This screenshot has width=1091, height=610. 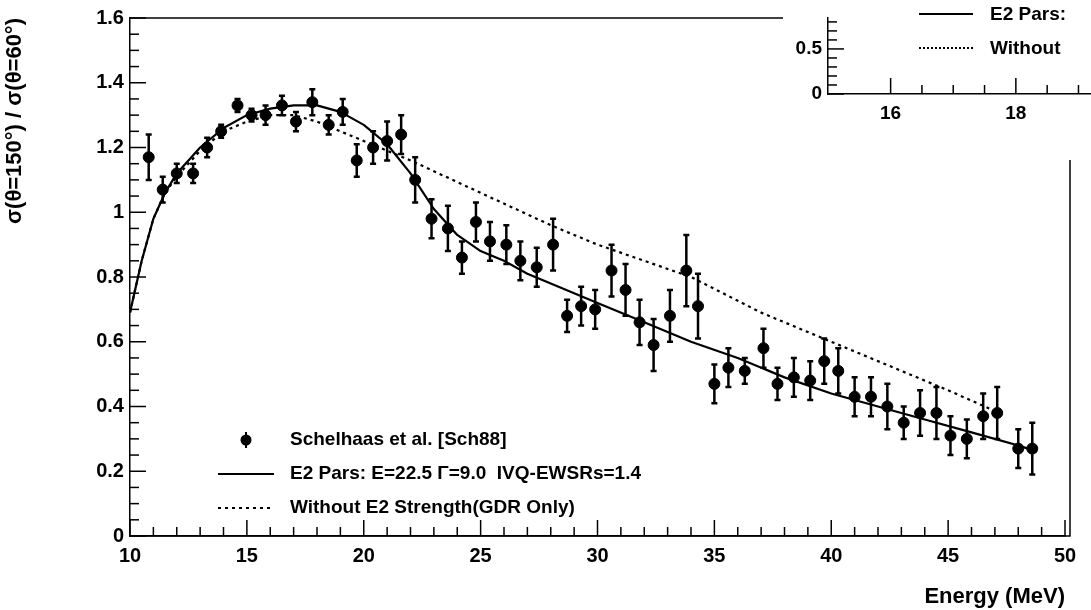 I want to click on y-tick-label: 0.8, so click(x=110, y=275).